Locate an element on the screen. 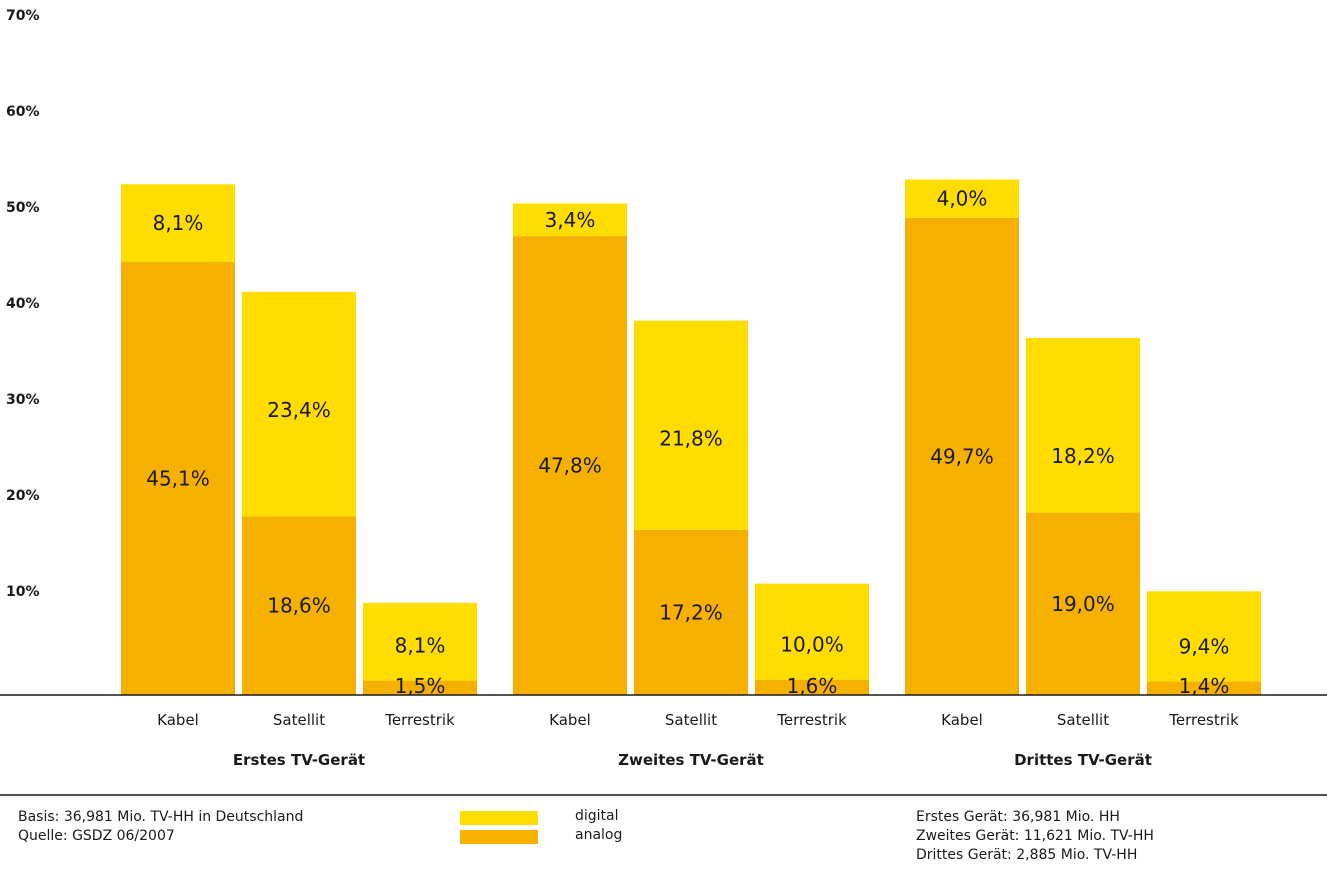  y-tick-label: 40% is located at coordinates (23, 304).